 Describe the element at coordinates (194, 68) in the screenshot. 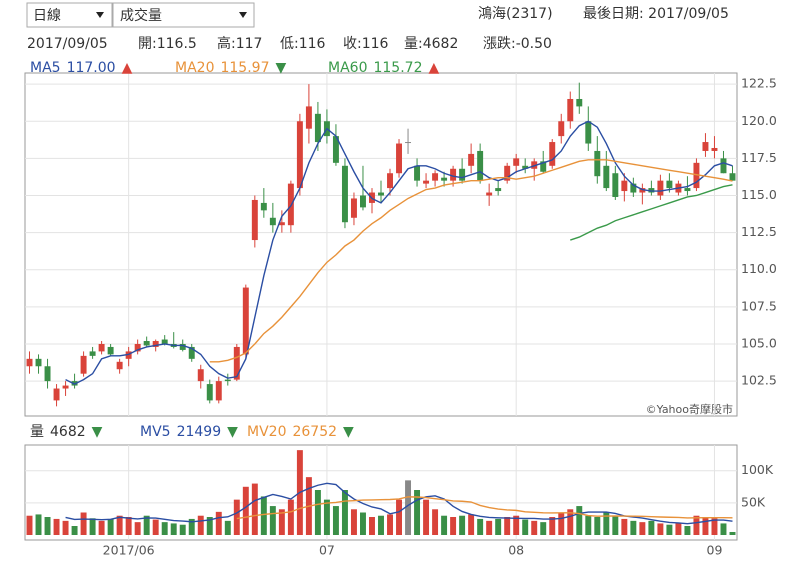

I see `legend-name: MA20` at that location.